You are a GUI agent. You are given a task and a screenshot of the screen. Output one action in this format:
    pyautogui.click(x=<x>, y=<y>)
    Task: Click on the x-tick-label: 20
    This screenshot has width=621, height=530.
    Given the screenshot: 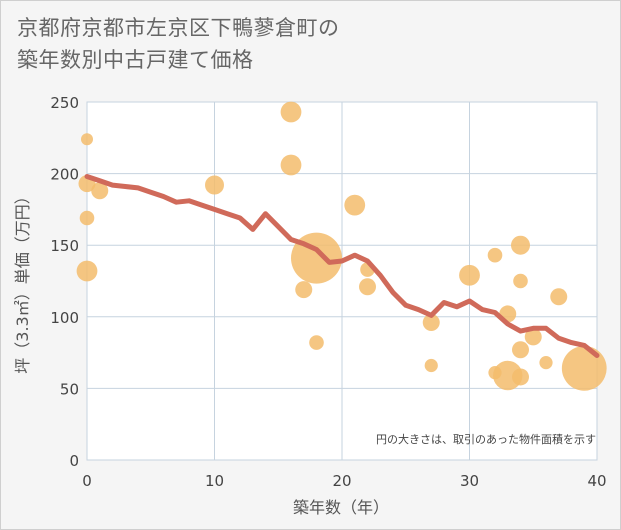 What is the action you would take?
    pyautogui.click(x=341, y=481)
    